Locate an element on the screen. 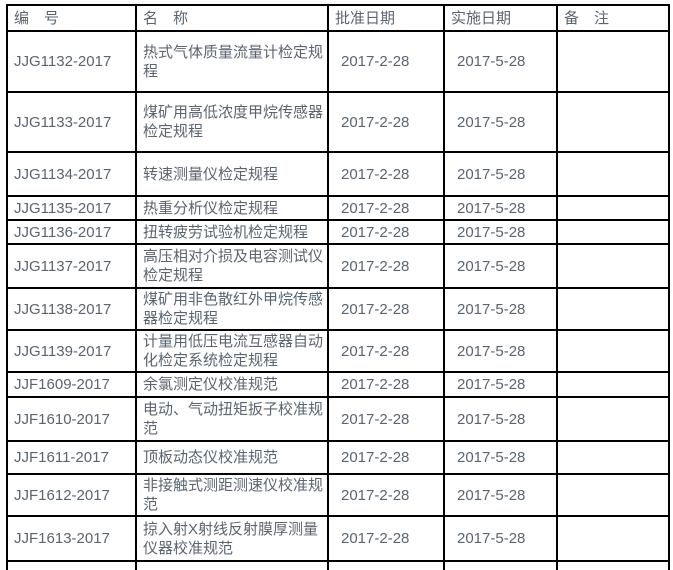 Image resolution: width=673 pixels, height=570 pixels. cell-id: JJF1611-2017 is located at coordinates (71, 457).